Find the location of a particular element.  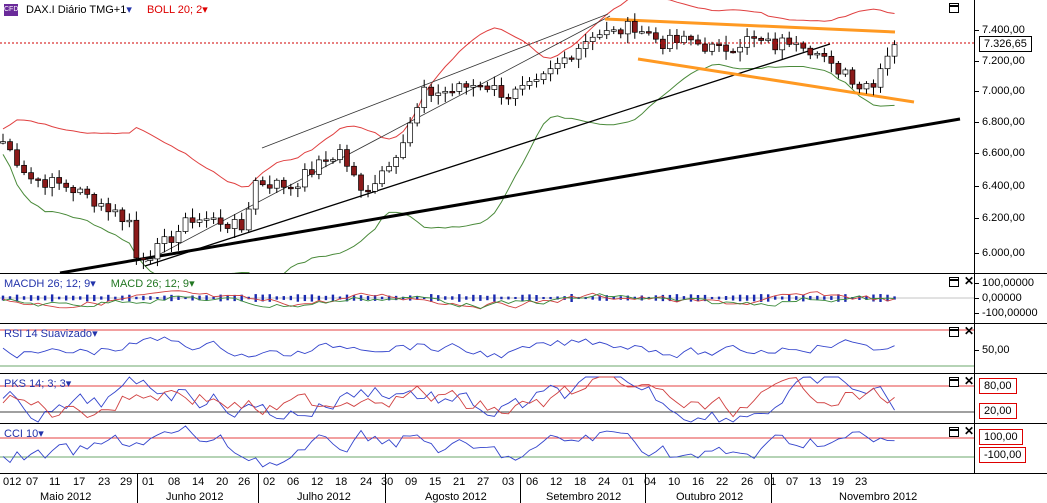

cci-plot-area is located at coordinates (487, 448).